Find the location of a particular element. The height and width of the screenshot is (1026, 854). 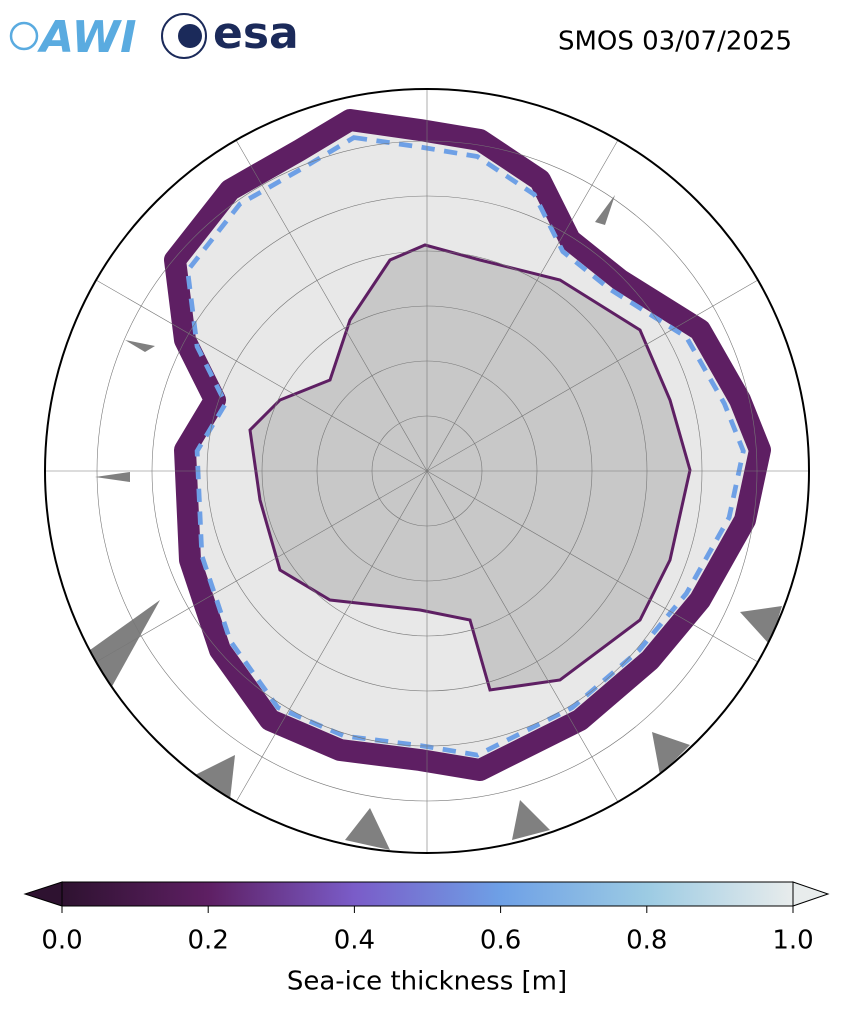

awi-logo: AWI is located at coordinates (73, 37).